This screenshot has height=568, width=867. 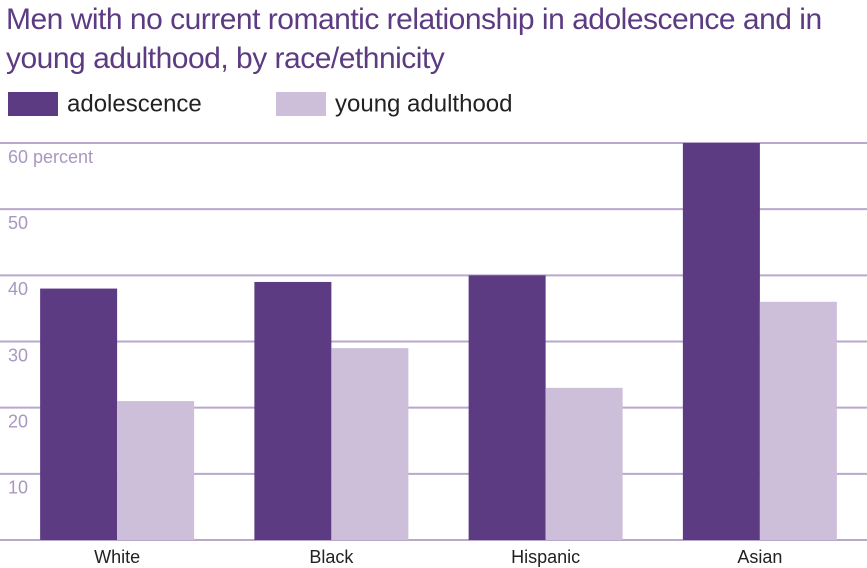 I want to click on legend-label: young adulthood, so click(x=424, y=103).